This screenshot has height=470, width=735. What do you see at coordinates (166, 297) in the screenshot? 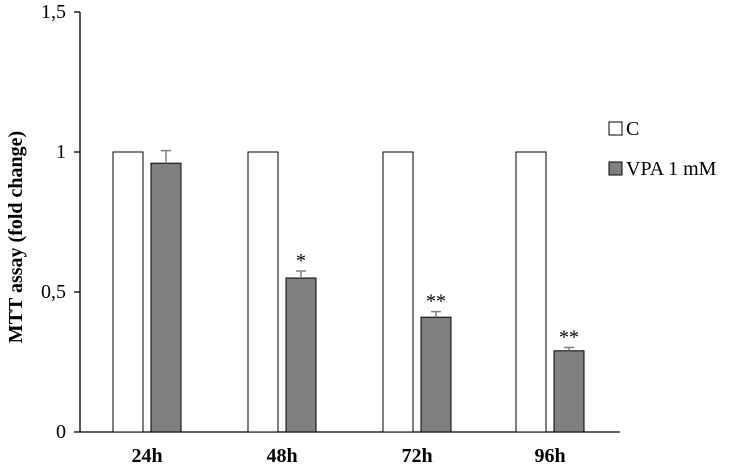
I see `bar-vpa-1-mm-24h` at bounding box center [166, 297].